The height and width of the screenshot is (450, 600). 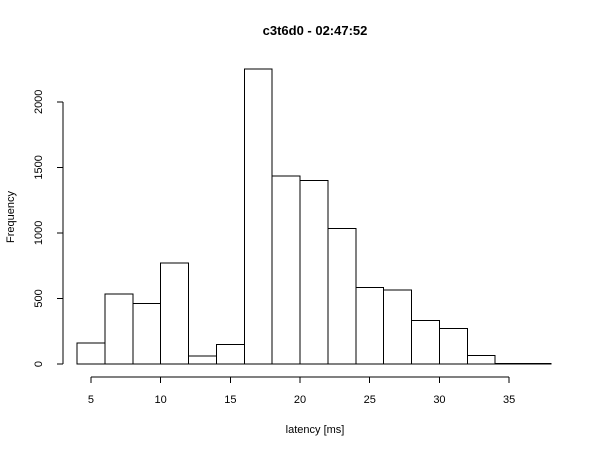 What do you see at coordinates (301, 391) in the screenshot?
I see `x-axis: 5 10 15 20 25 30 35` at bounding box center [301, 391].